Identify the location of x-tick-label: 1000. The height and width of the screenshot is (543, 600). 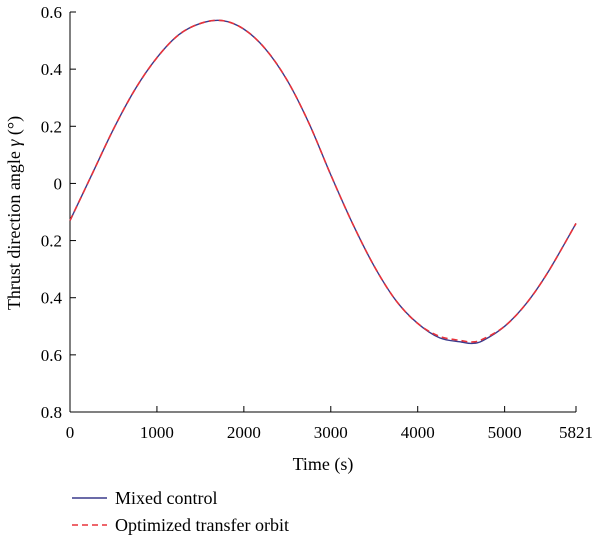
(157, 432).